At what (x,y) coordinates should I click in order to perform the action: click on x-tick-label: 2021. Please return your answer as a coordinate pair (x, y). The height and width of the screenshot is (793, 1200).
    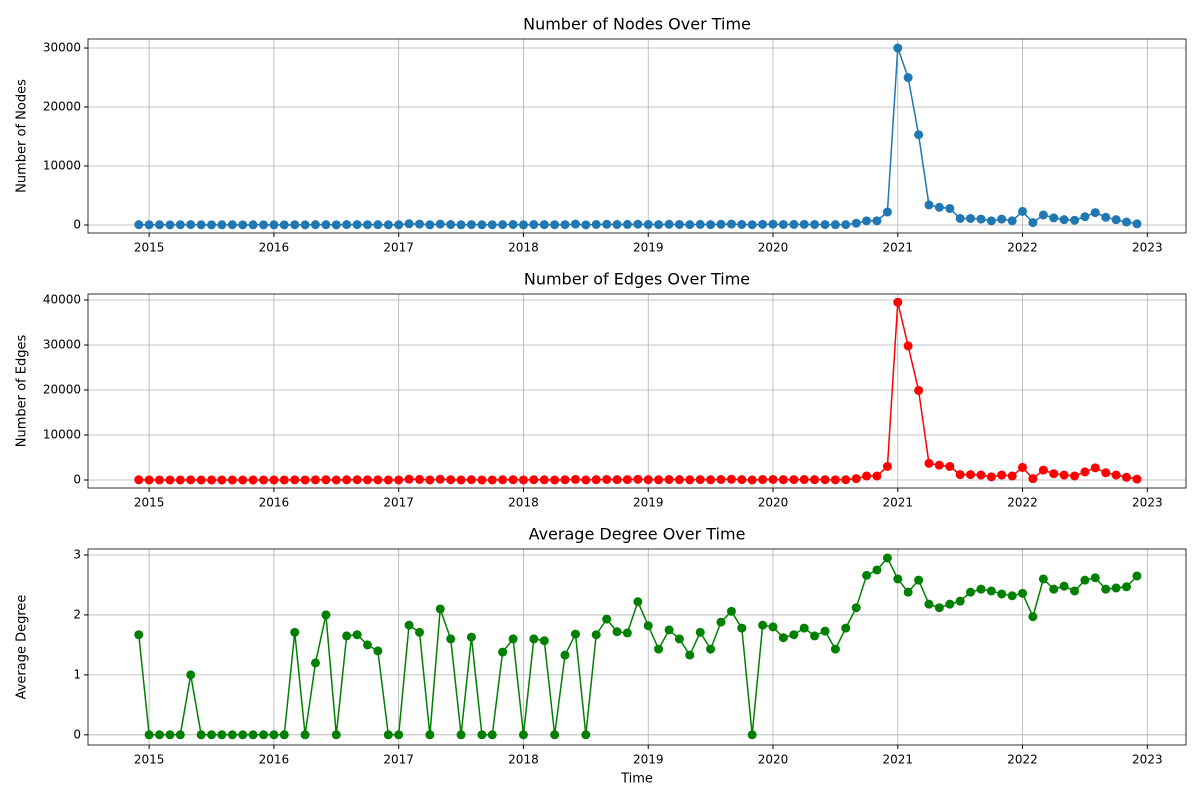
    Looking at the image, I should click on (898, 760).